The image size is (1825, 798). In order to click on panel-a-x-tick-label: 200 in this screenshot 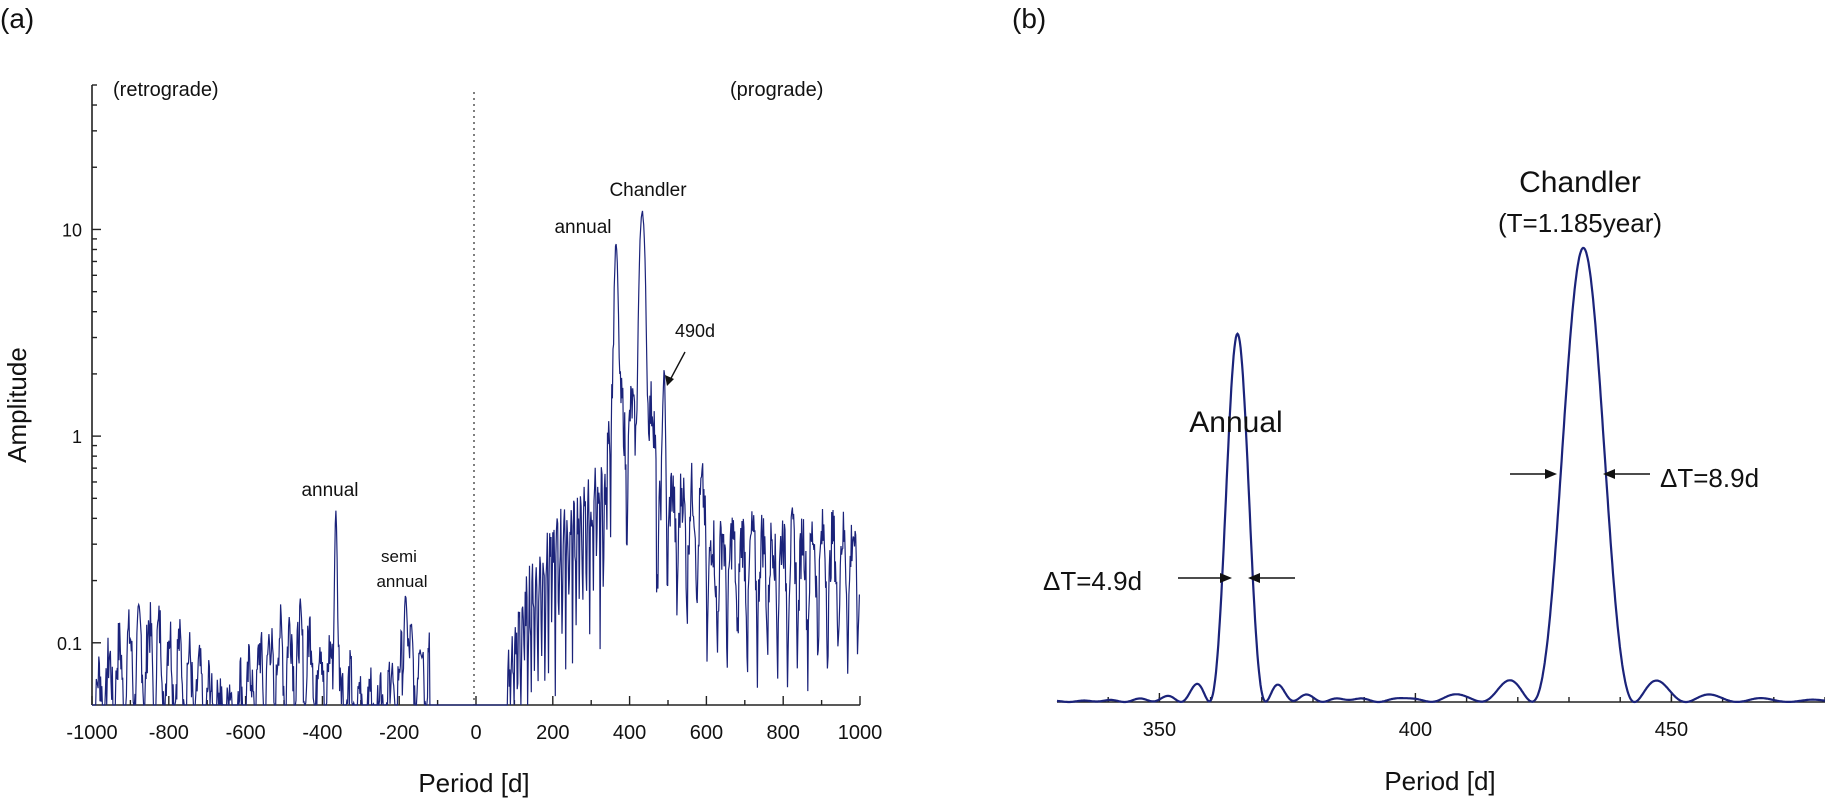, I will do `click(552, 733)`.